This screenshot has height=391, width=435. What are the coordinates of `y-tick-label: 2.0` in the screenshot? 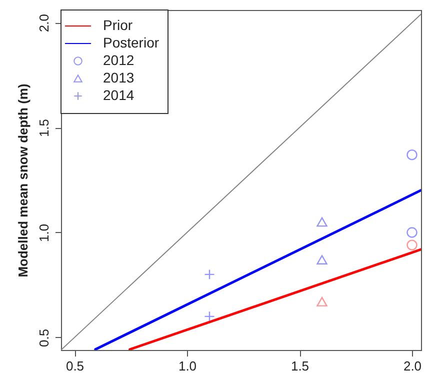 It's located at (44, 23).